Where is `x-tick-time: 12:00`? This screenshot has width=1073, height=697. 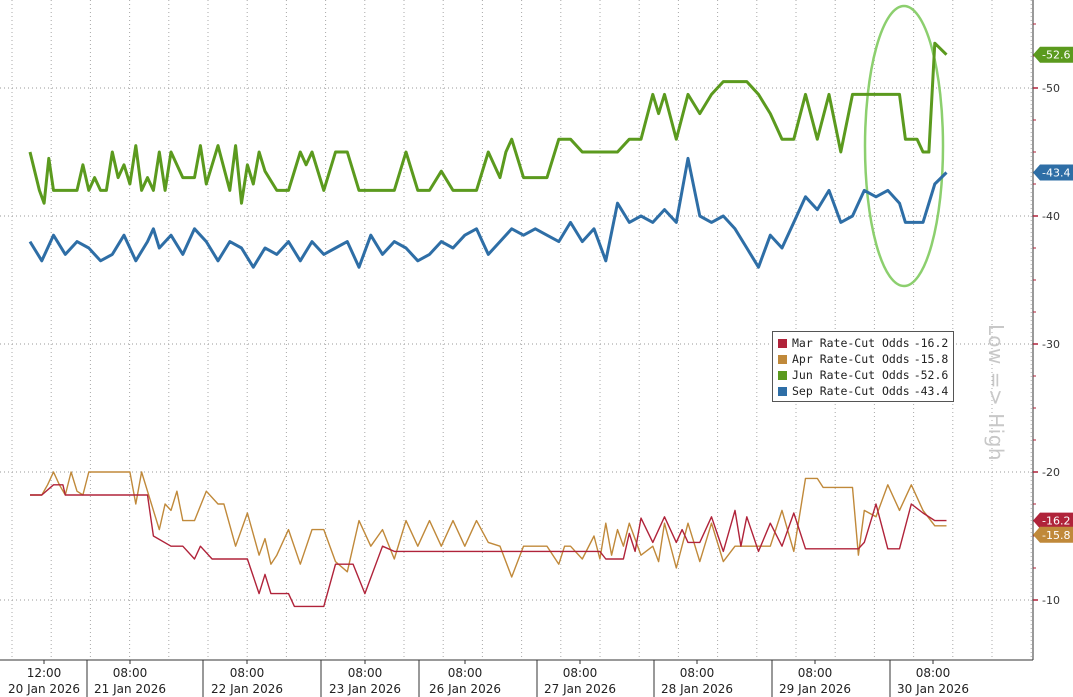
x-tick-time: 12:00 is located at coordinates (44, 673).